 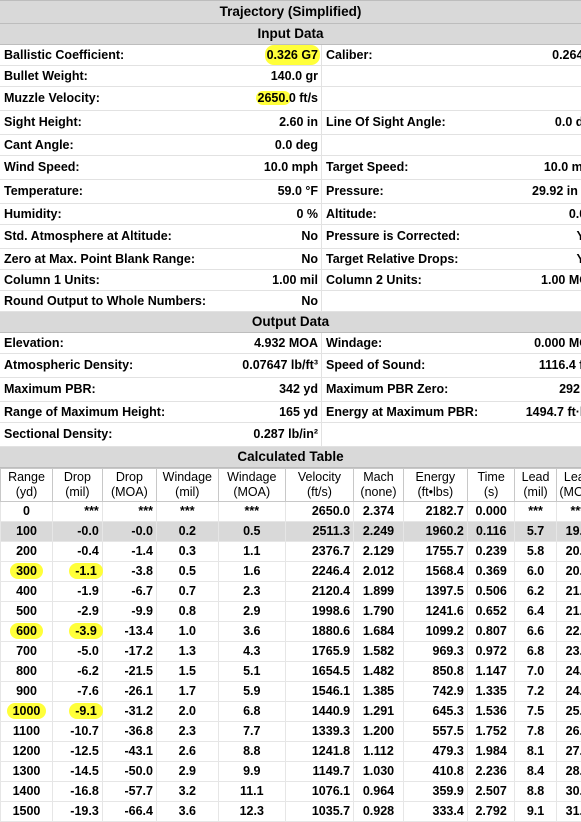 What do you see at coordinates (39, 145) in the screenshot?
I see `input-label: Cant Angle:` at bounding box center [39, 145].